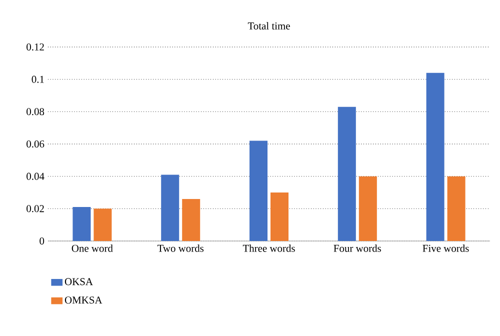 The width and height of the screenshot is (500, 336). What do you see at coordinates (83, 300) in the screenshot?
I see `legend-label: OMKSA` at bounding box center [83, 300].